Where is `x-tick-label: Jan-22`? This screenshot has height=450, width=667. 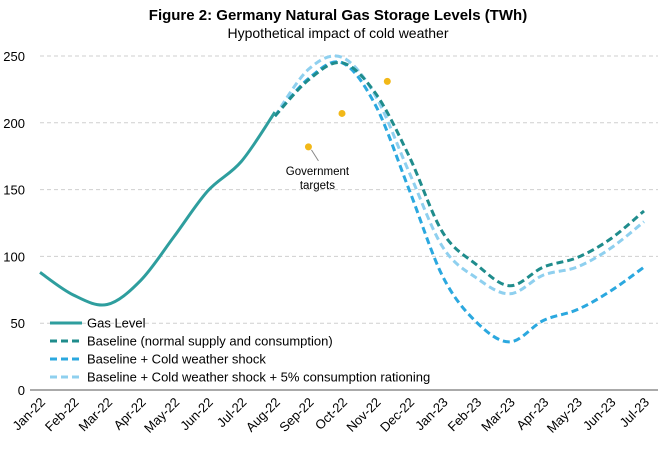 x-tick-label: Jan-22 is located at coordinates (28, 414).